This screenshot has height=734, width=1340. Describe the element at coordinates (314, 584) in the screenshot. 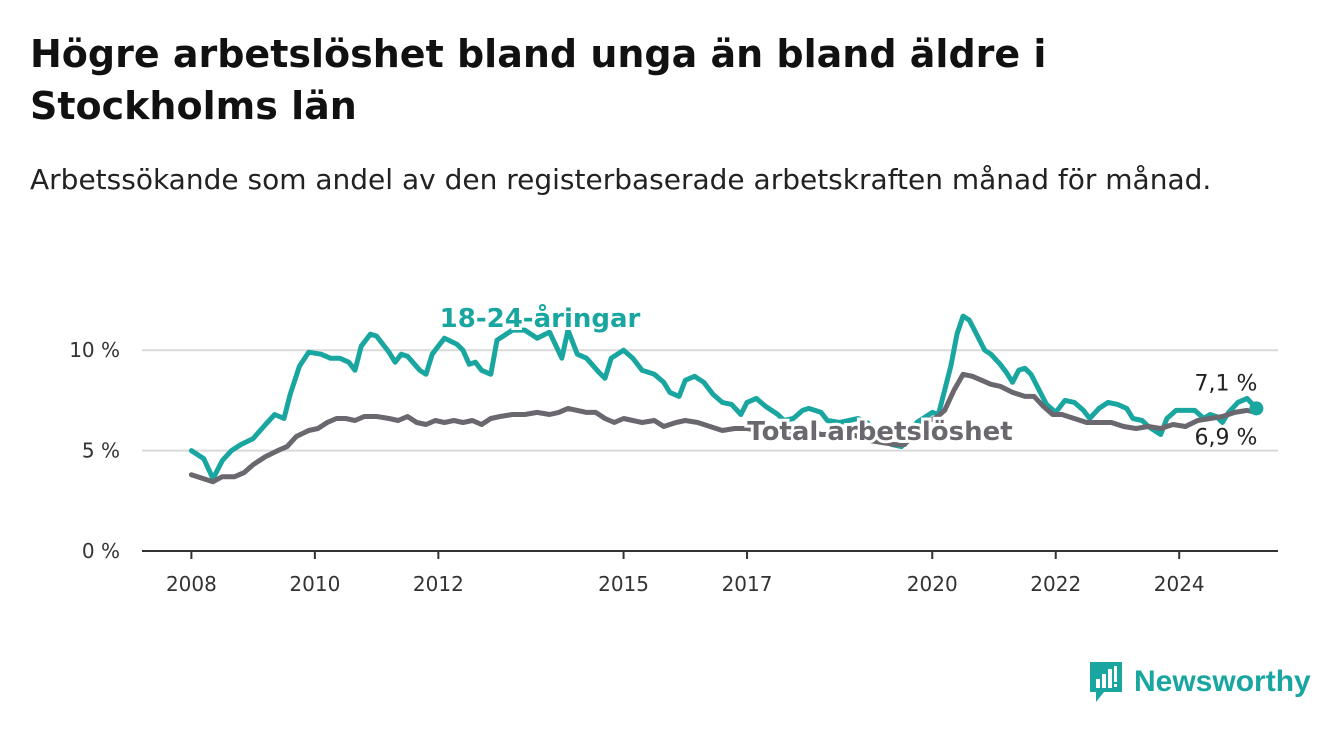

I see `x-tick-label: 2010` at that location.